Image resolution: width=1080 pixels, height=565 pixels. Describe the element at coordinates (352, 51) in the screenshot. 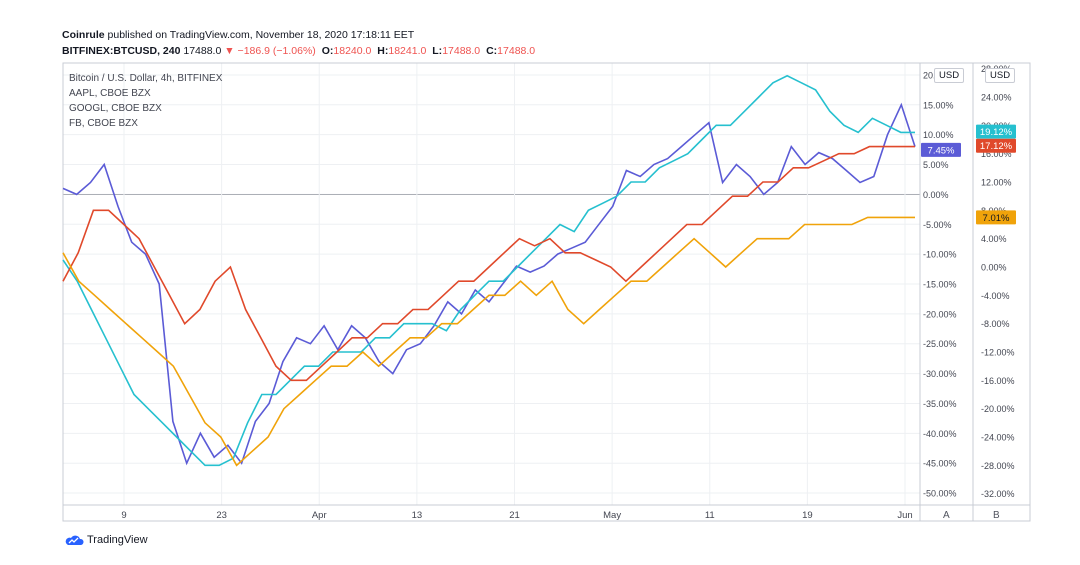

I see `open-value: 18240.0` at that location.